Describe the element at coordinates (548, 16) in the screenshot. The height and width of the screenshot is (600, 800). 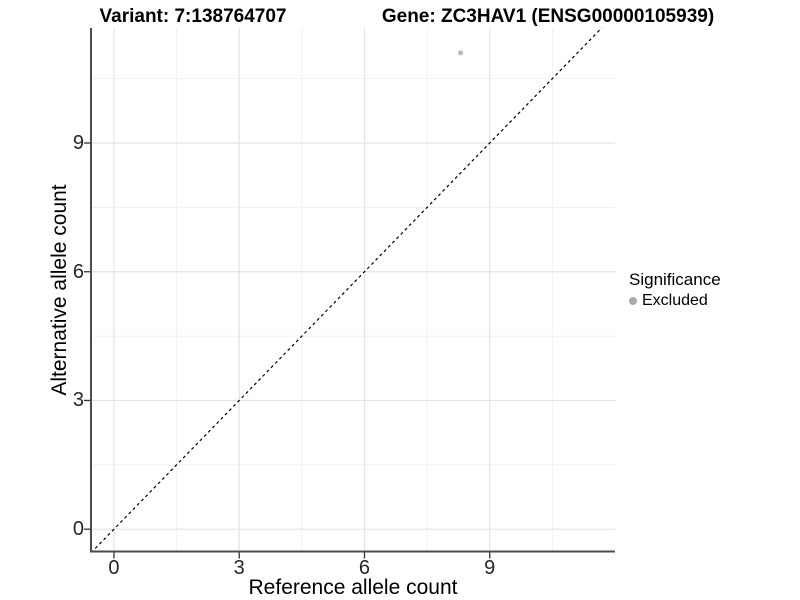
I see `gene-title: Gene: ZC3HAV1 (ENSG00000105939)` at that location.